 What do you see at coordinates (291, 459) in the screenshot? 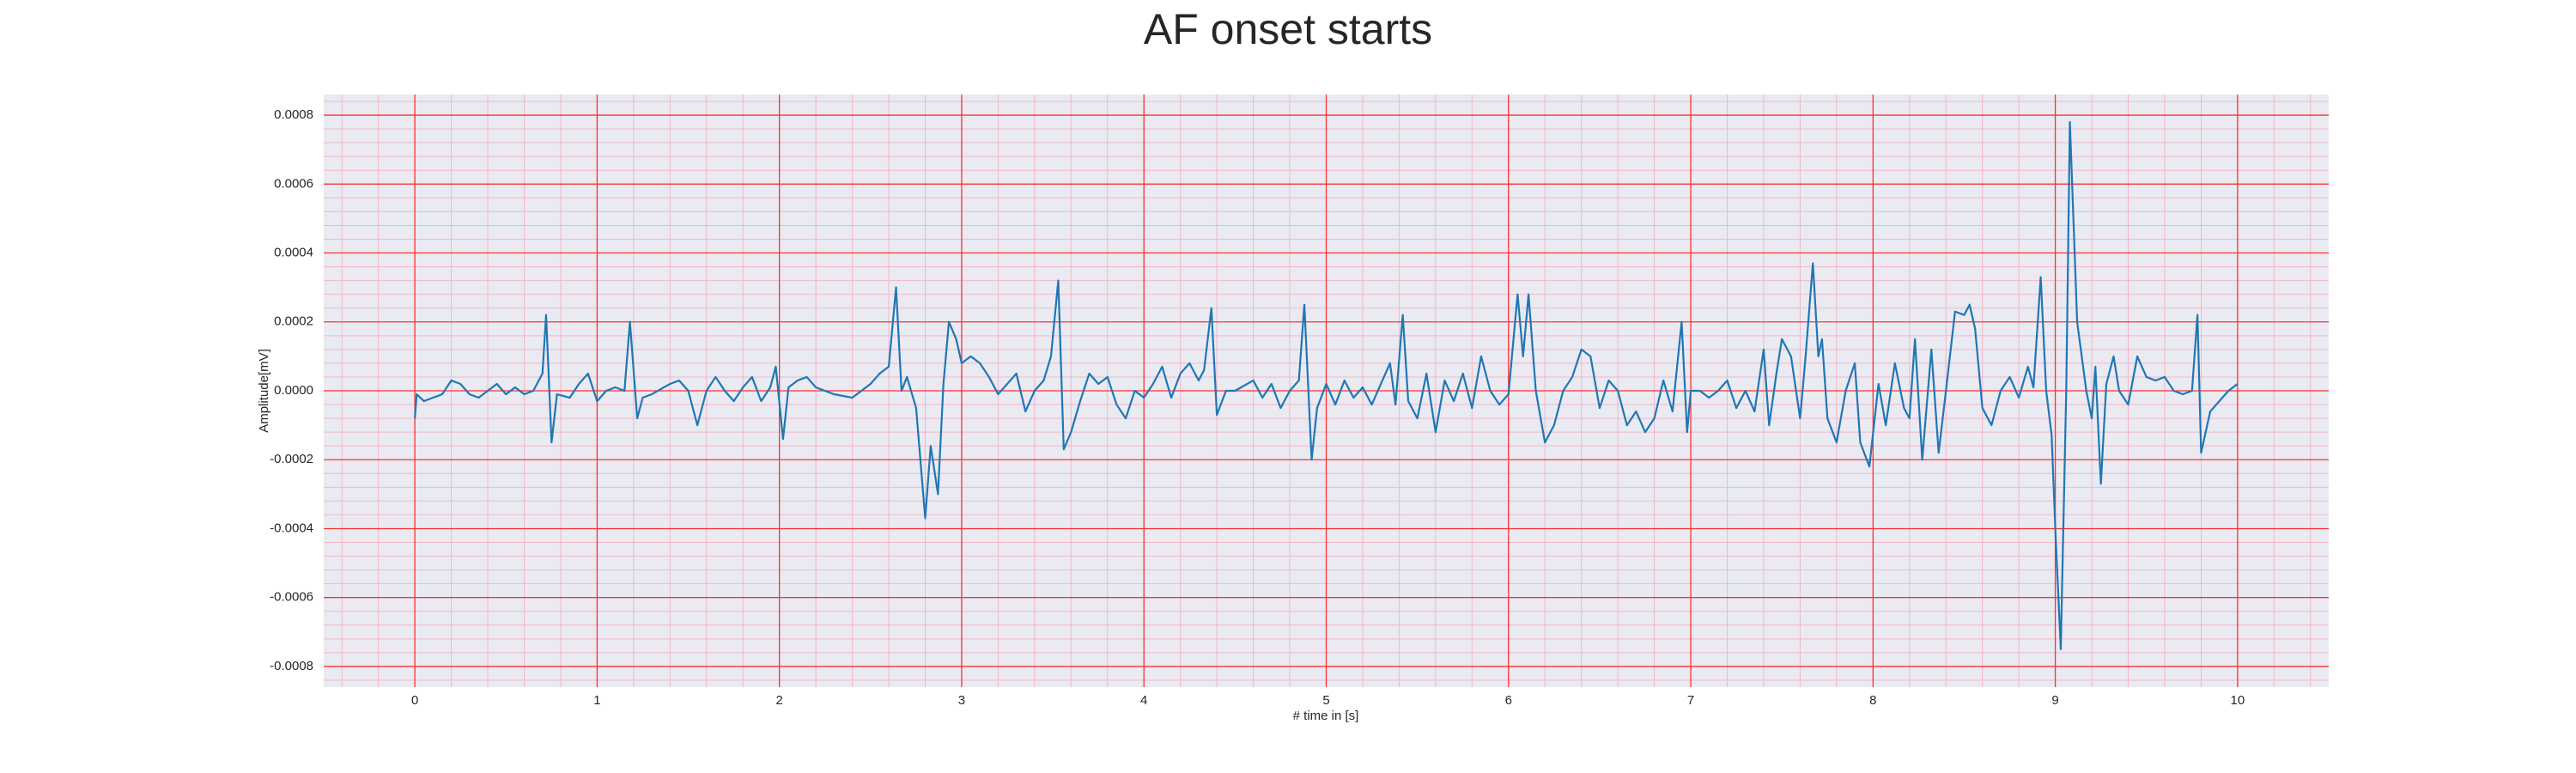
I see `y-tick-label: -0.0002` at bounding box center [291, 459].